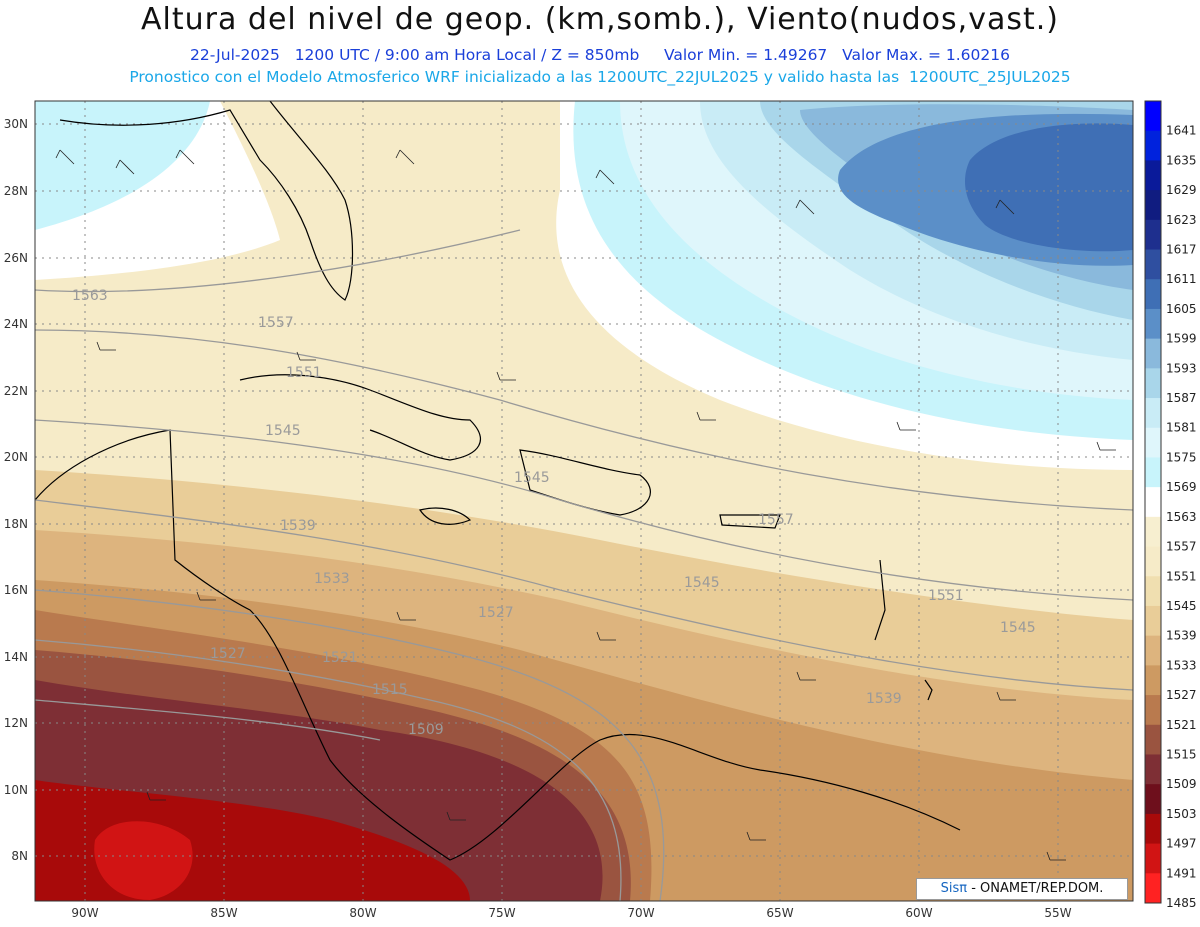  I want to click on colorbar-label: 1587, so click(1181, 398).